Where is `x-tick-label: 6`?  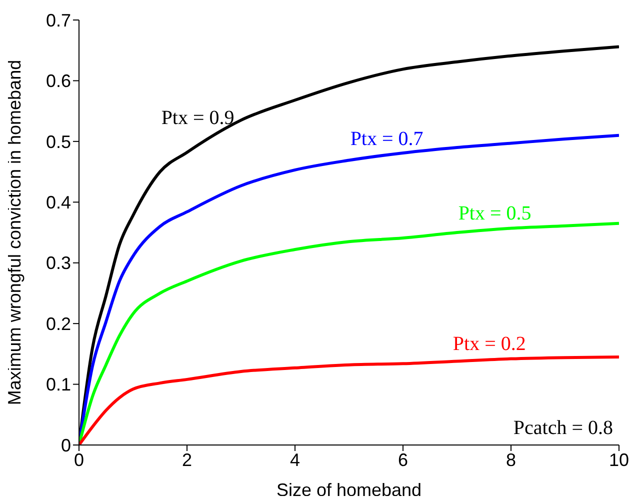
x-tick-label: 6 is located at coordinates (403, 460).